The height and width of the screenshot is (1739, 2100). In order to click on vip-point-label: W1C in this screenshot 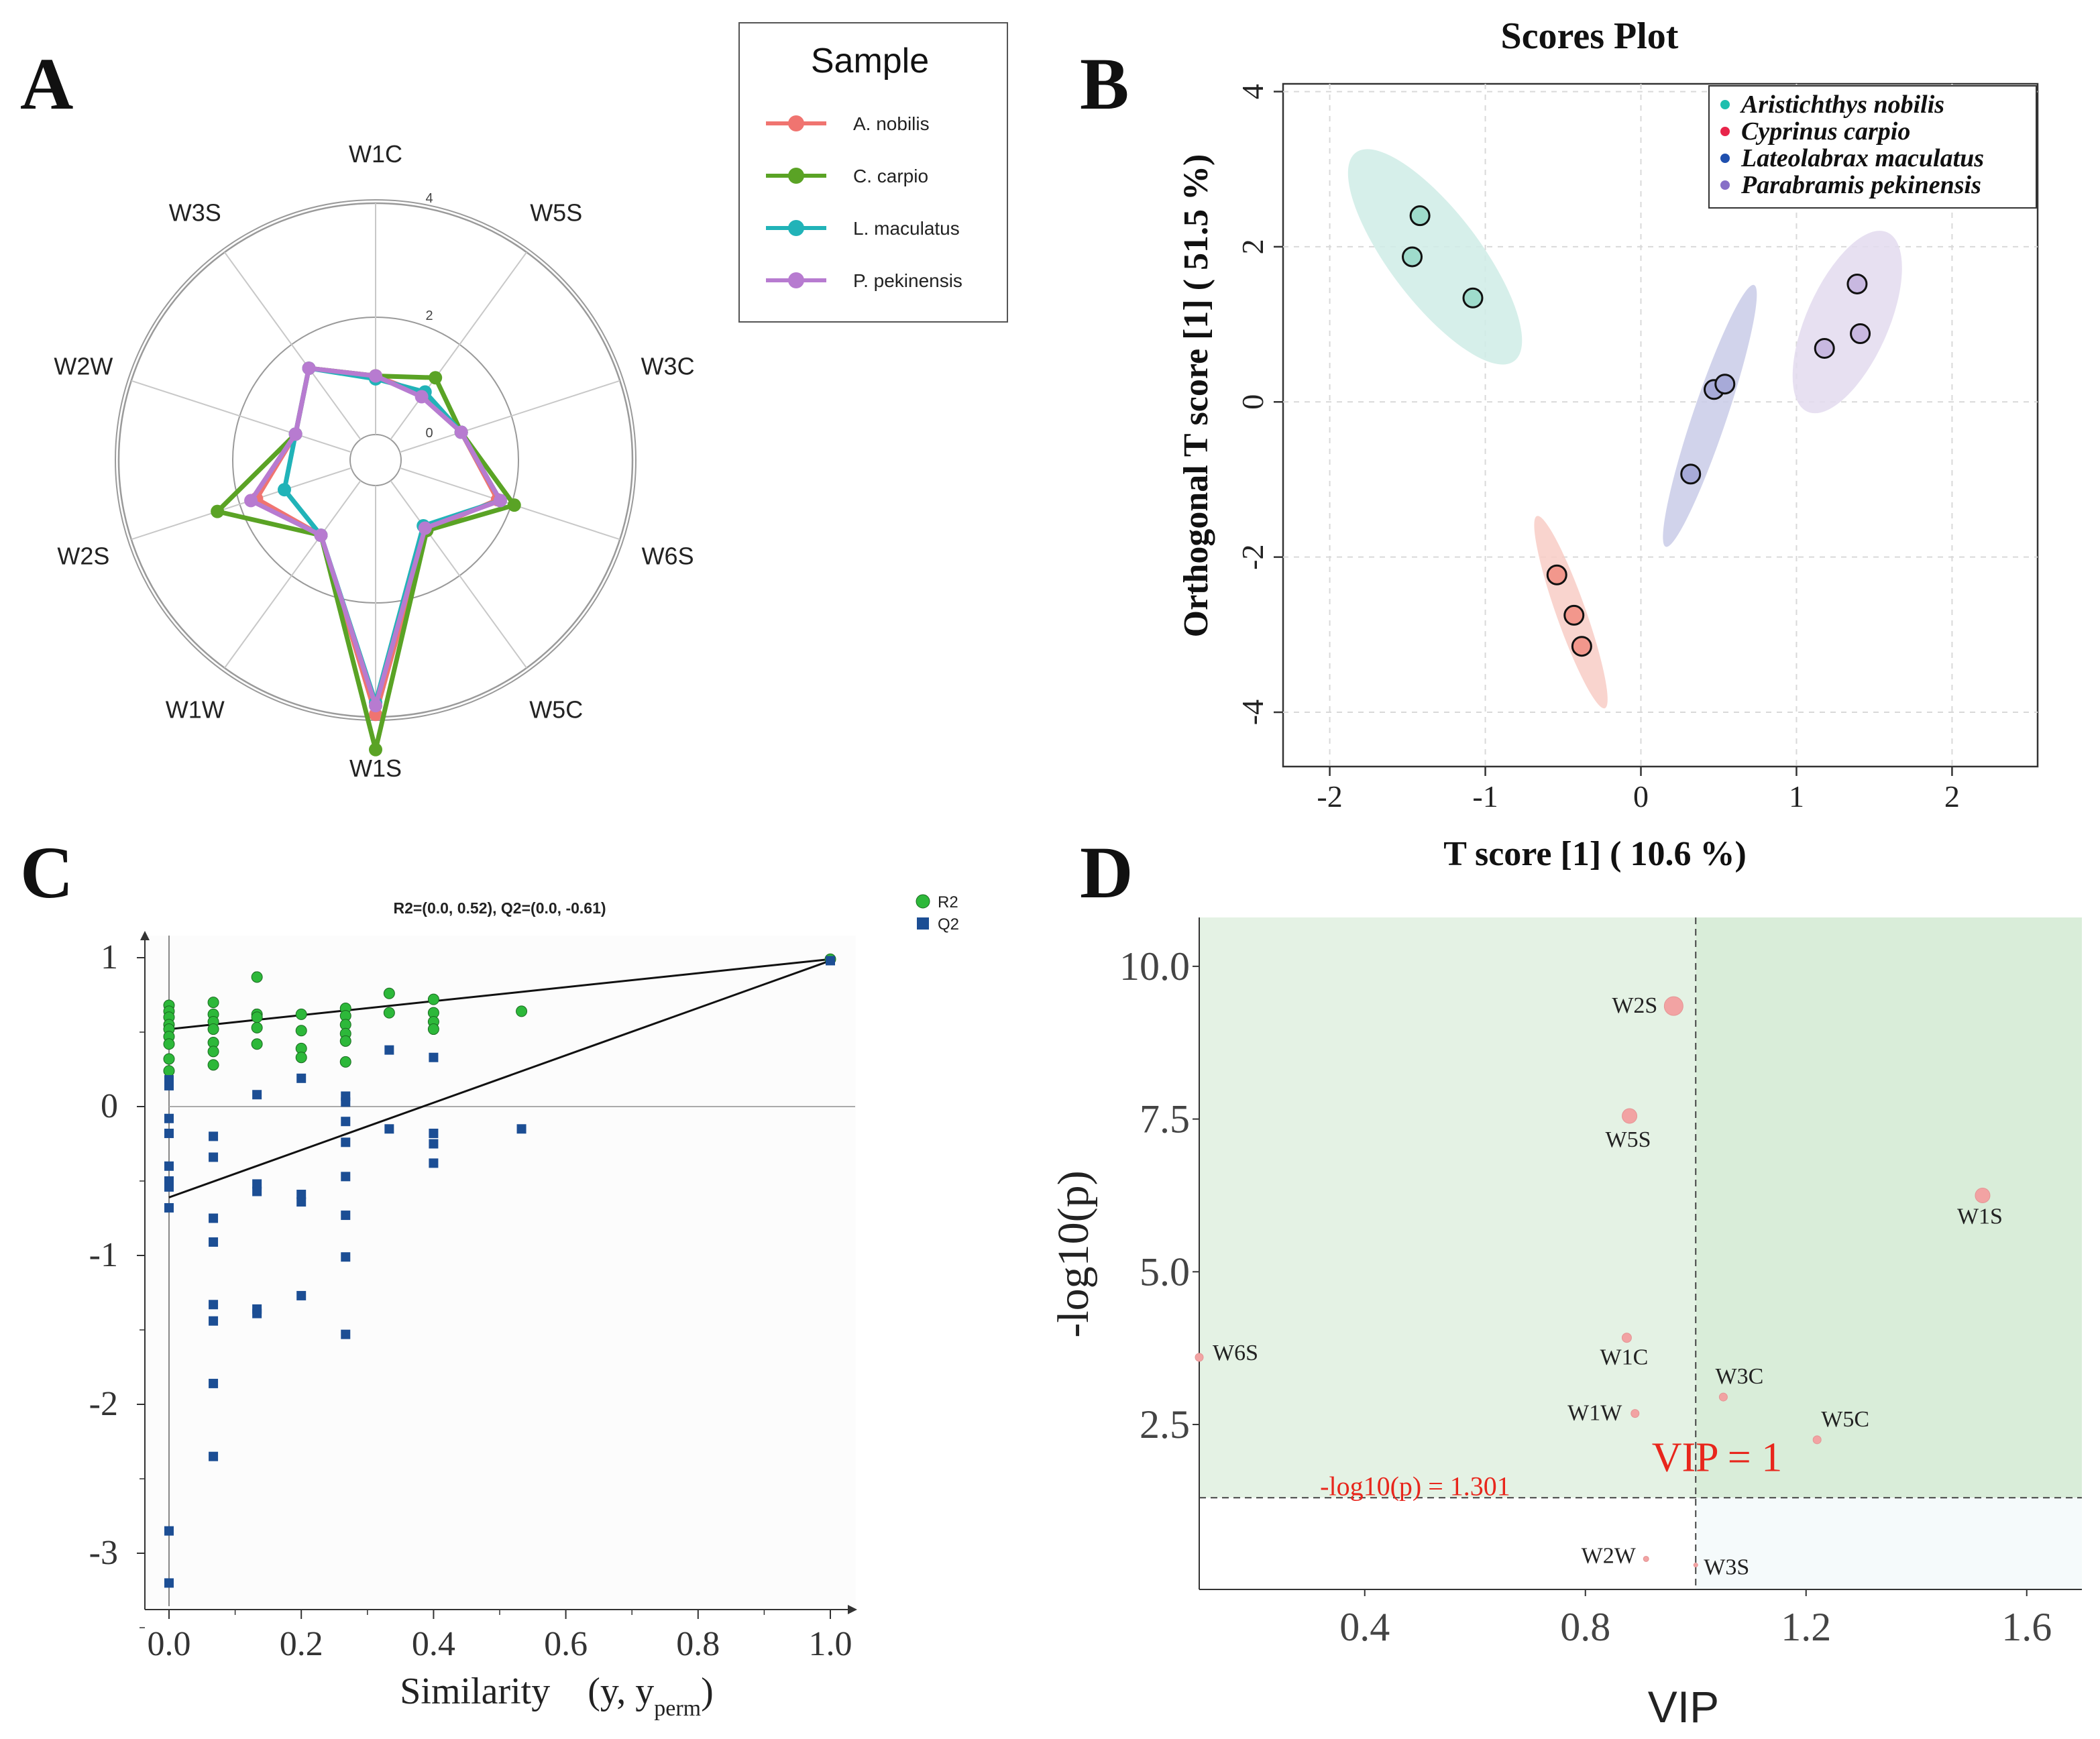, I will do `click(1624, 1357)`.